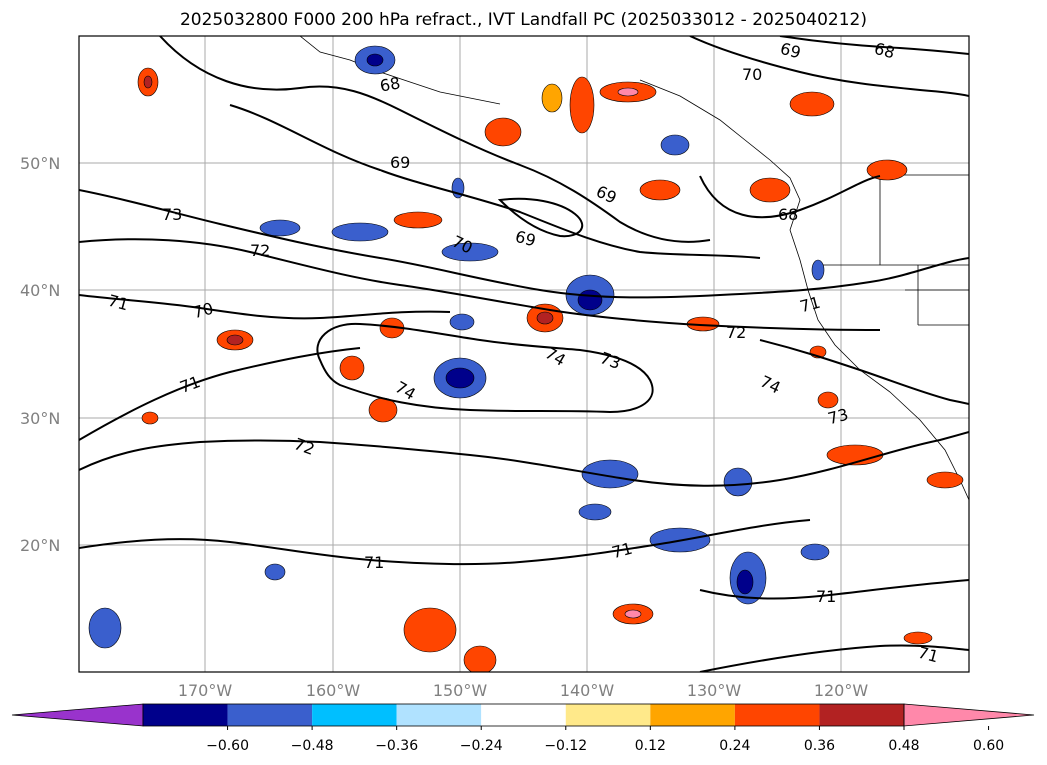 The image size is (1047, 765). I want to click on lon-label: 150°W, so click(460, 690).